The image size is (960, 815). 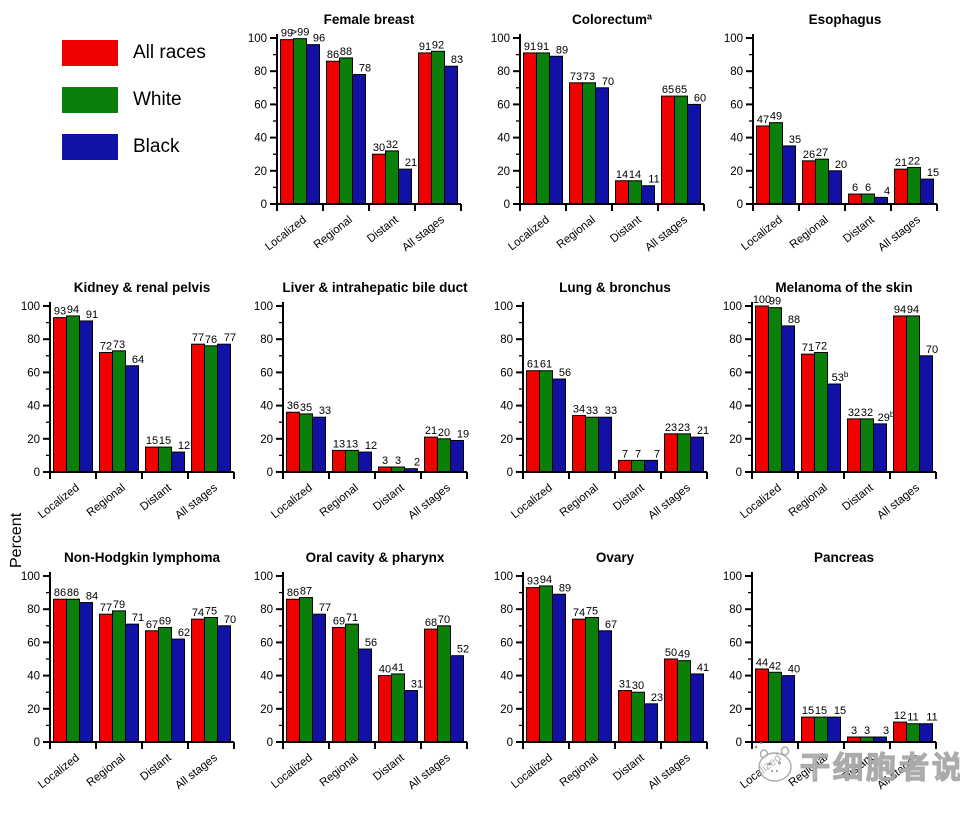 What do you see at coordinates (92, 597) in the screenshot?
I see `bar-value-label: 84` at bounding box center [92, 597].